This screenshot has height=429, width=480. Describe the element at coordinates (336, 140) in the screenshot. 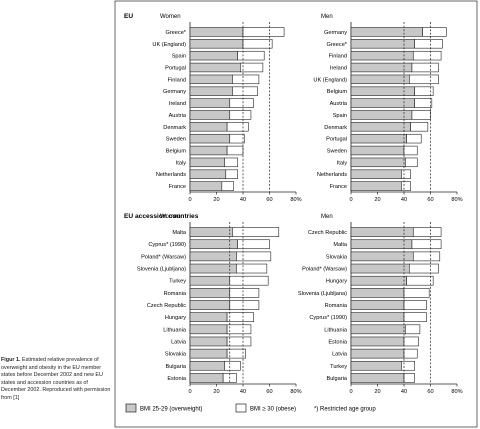

I see `chart2-category-label: Portugal` at that location.